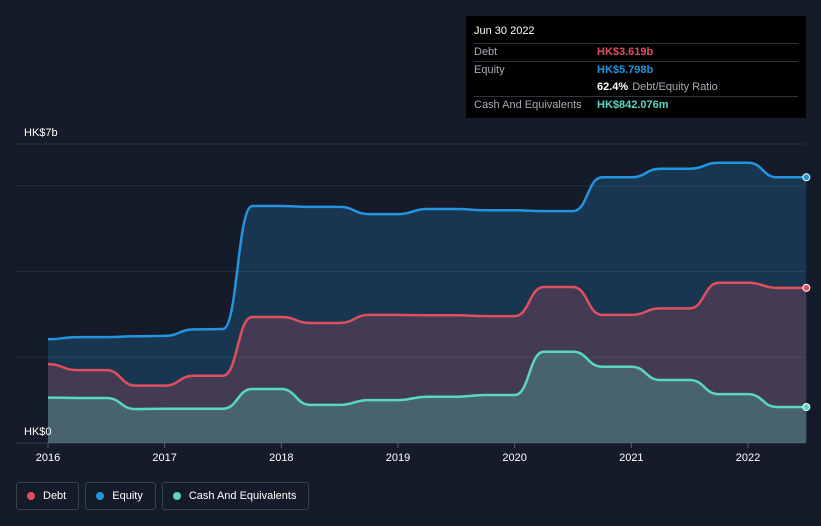 The image size is (821, 526). Describe the element at coordinates (528, 105) in the screenshot. I see `tooltip-label: Cash And Equivalents` at that location.